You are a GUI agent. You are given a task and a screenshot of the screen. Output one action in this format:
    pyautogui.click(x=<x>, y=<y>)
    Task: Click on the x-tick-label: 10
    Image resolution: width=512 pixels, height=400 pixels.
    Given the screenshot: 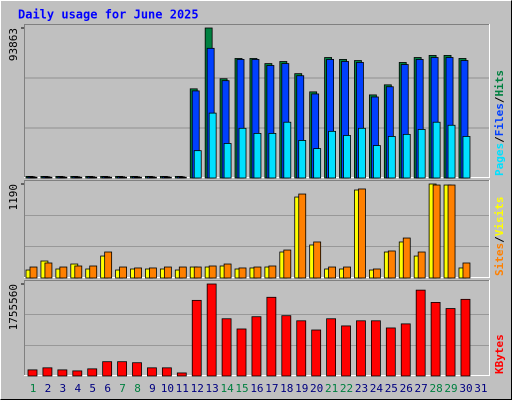 What is the action you would take?
    pyautogui.click(x=167, y=388)
    